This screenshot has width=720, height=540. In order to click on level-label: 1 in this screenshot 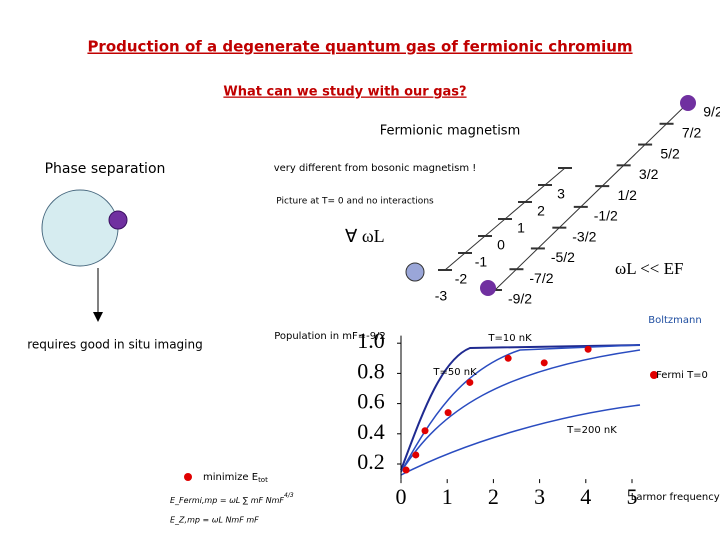, I will do `click(521, 228)`.